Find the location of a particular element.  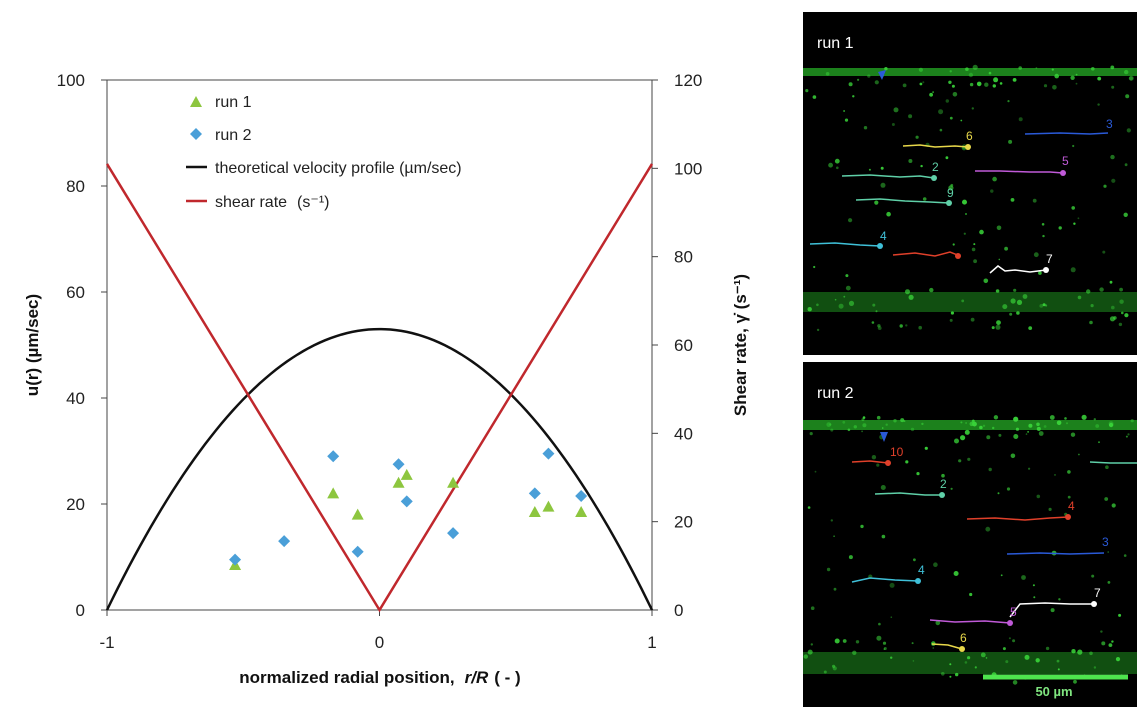

y-tick-label: 100 is located at coordinates (71, 80).